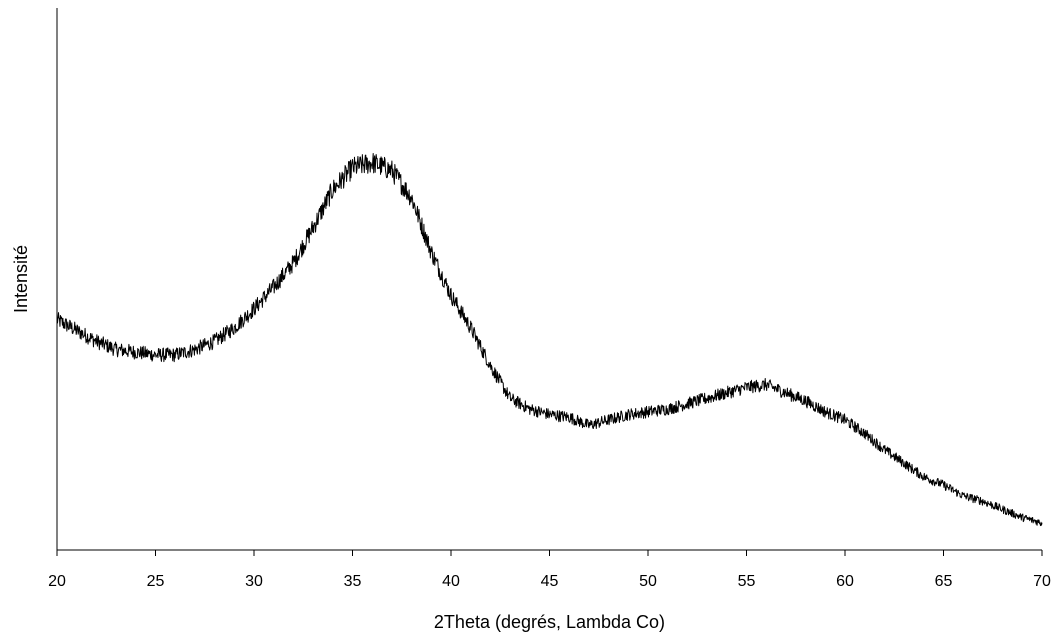  What do you see at coordinates (353, 581) in the screenshot?
I see `x-tick-label: 35` at bounding box center [353, 581].